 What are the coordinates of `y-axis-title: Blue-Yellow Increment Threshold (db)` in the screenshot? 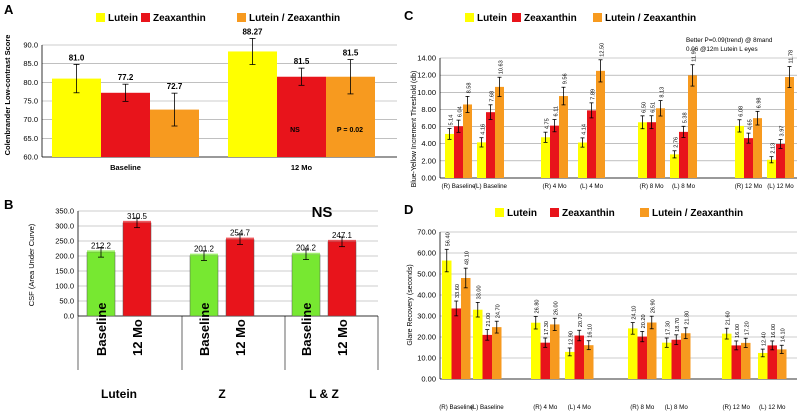 It's located at (414, 129).